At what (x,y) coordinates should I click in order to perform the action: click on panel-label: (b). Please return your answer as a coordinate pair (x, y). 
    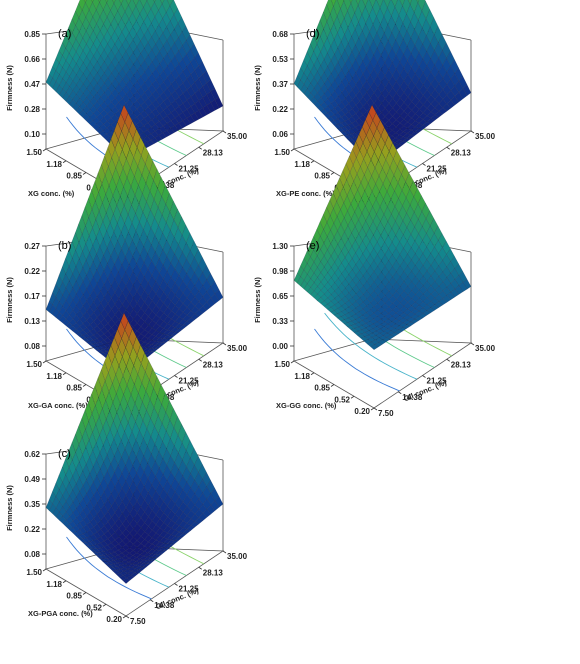
    Looking at the image, I should click on (64, 246).